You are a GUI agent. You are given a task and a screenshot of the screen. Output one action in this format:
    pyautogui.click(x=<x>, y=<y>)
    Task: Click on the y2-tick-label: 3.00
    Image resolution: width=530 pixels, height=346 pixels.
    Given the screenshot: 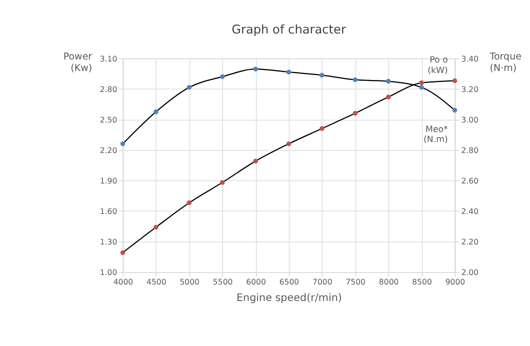 What is the action you would take?
    pyautogui.click(x=470, y=119)
    